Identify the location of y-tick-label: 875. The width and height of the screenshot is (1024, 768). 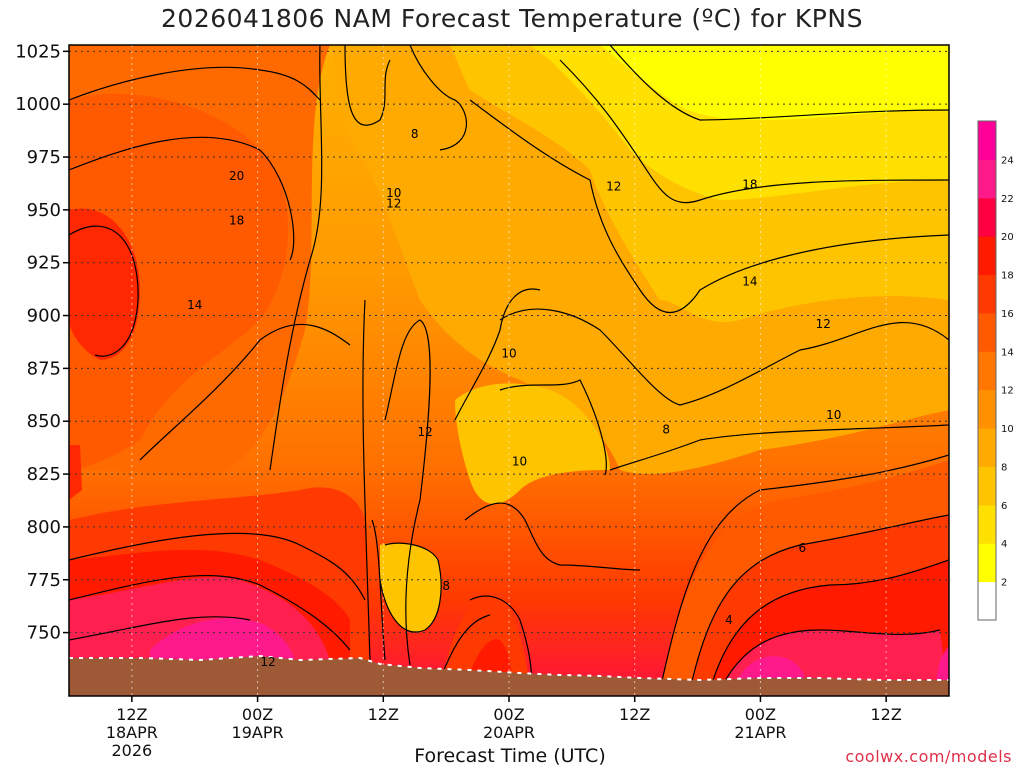
(44, 368).